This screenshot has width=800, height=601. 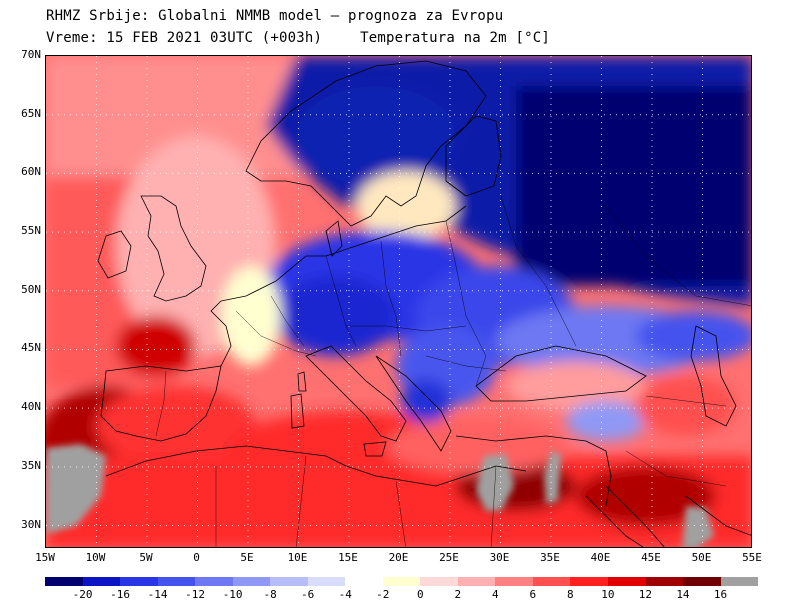 What do you see at coordinates (499, 557) in the screenshot?
I see `lon-tick-label: 30E` at bounding box center [499, 557].